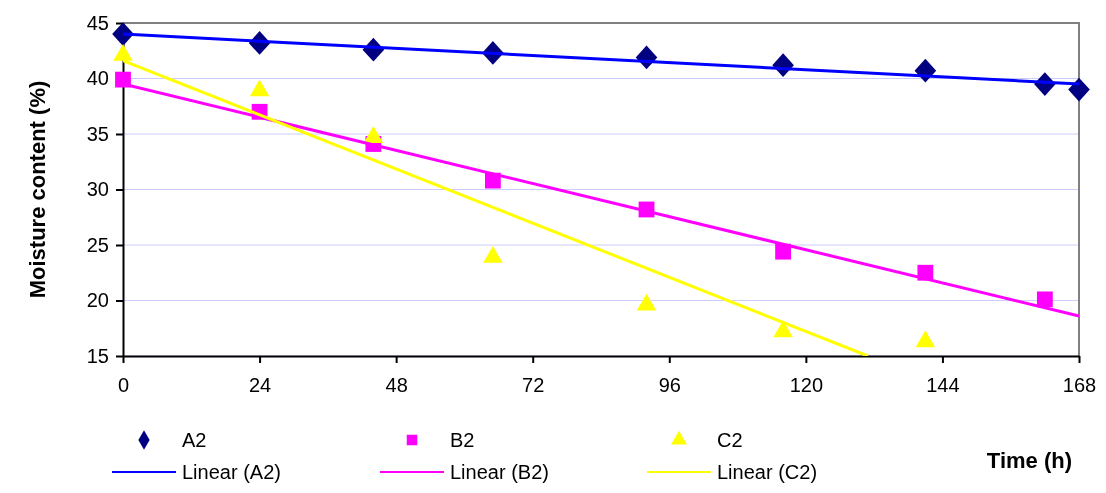 The height and width of the screenshot is (493, 1106). I want to click on y-tick-label: 20, so click(97, 300).